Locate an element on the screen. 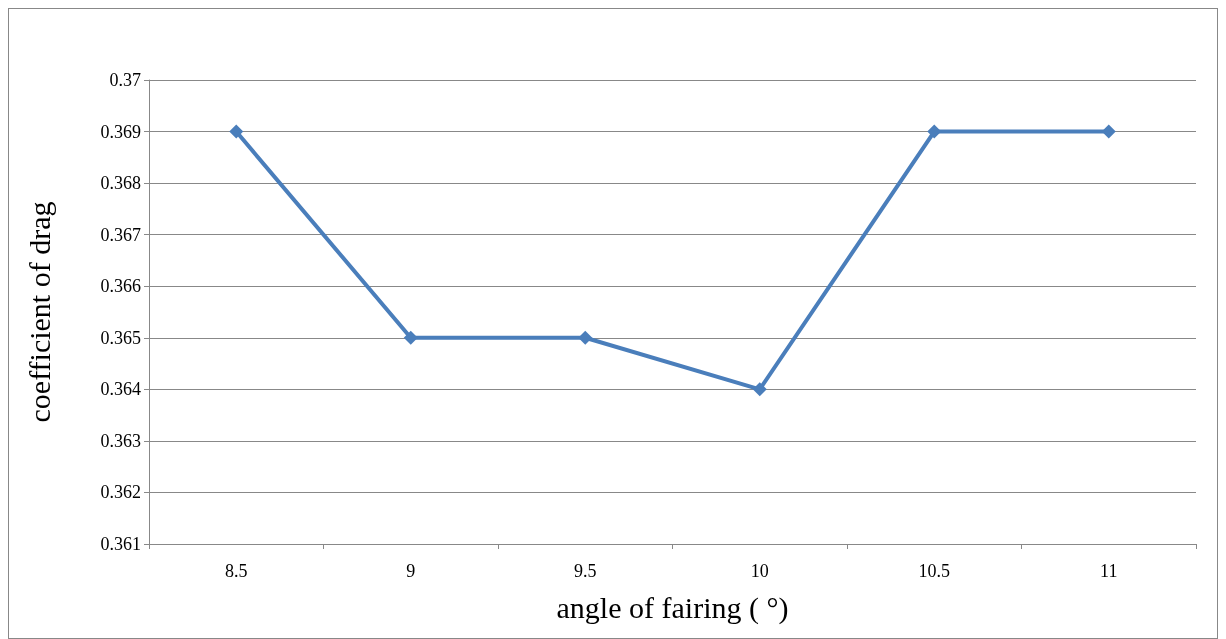 The image size is (1226, 639). y-tick-label: 0.364 is located at coordinates (120, 389).